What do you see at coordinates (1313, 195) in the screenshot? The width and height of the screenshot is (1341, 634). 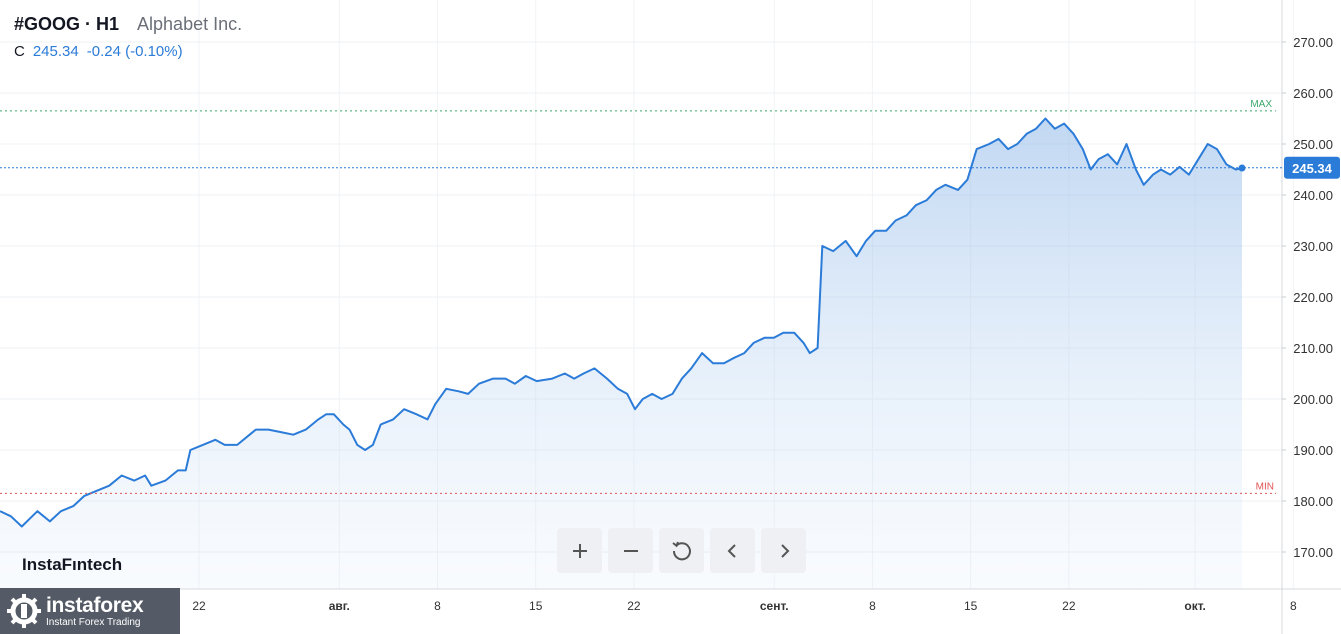 I see `y-tick-label: 240.00` at bounding box center [1313, 195].